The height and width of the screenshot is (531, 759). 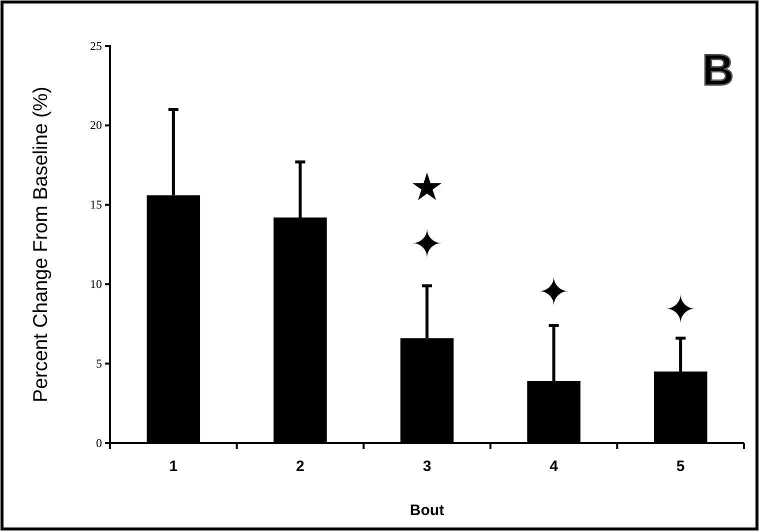 I want to click on x-tick-label: 5, so click(x=680, y=466).